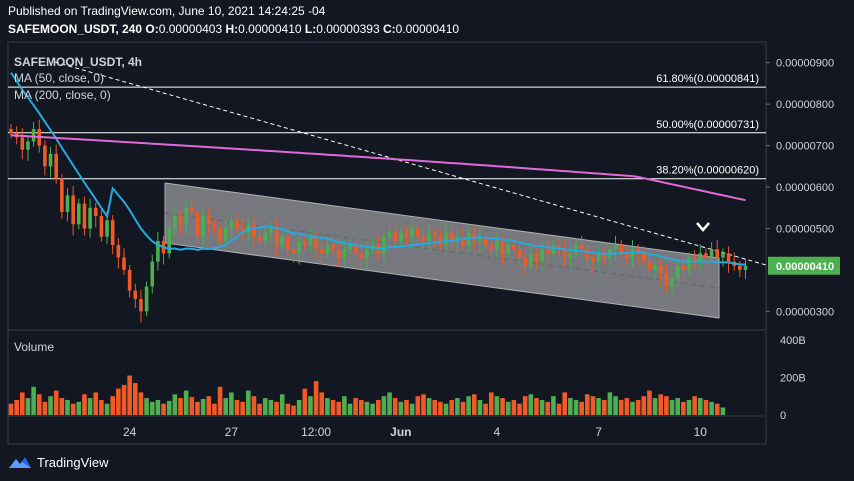 The height and width of the screenshot is (481, 854). I want to click on high-value: 0.00000410, so click(270, 29).